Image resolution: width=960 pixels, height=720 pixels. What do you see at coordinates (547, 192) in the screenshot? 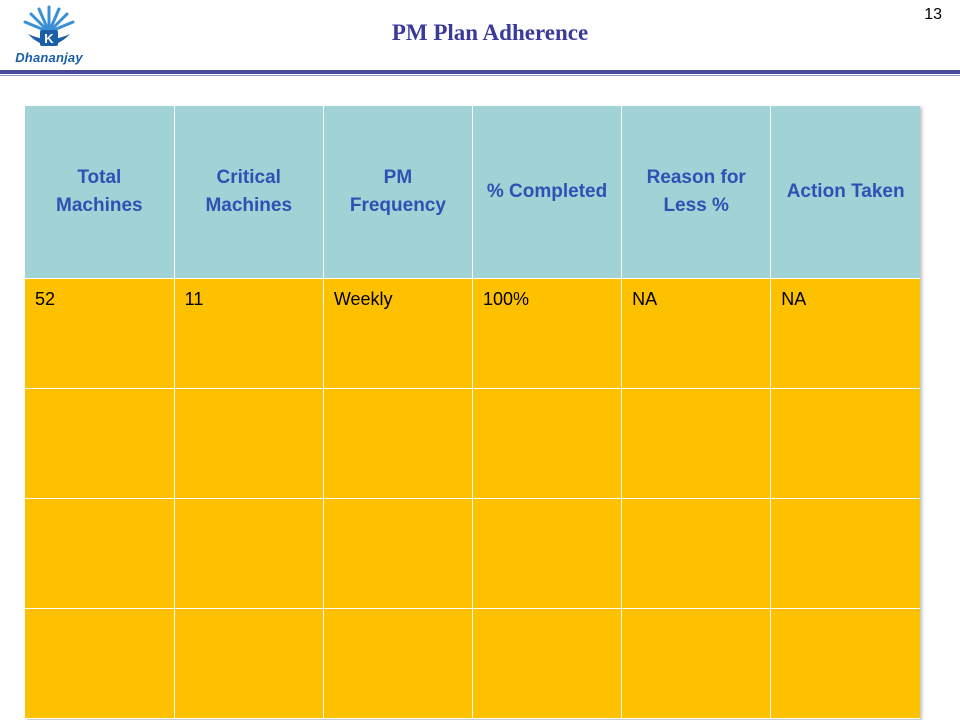
I see `column-header-percent-completed: % Completed` at bounding box center [547, 192].